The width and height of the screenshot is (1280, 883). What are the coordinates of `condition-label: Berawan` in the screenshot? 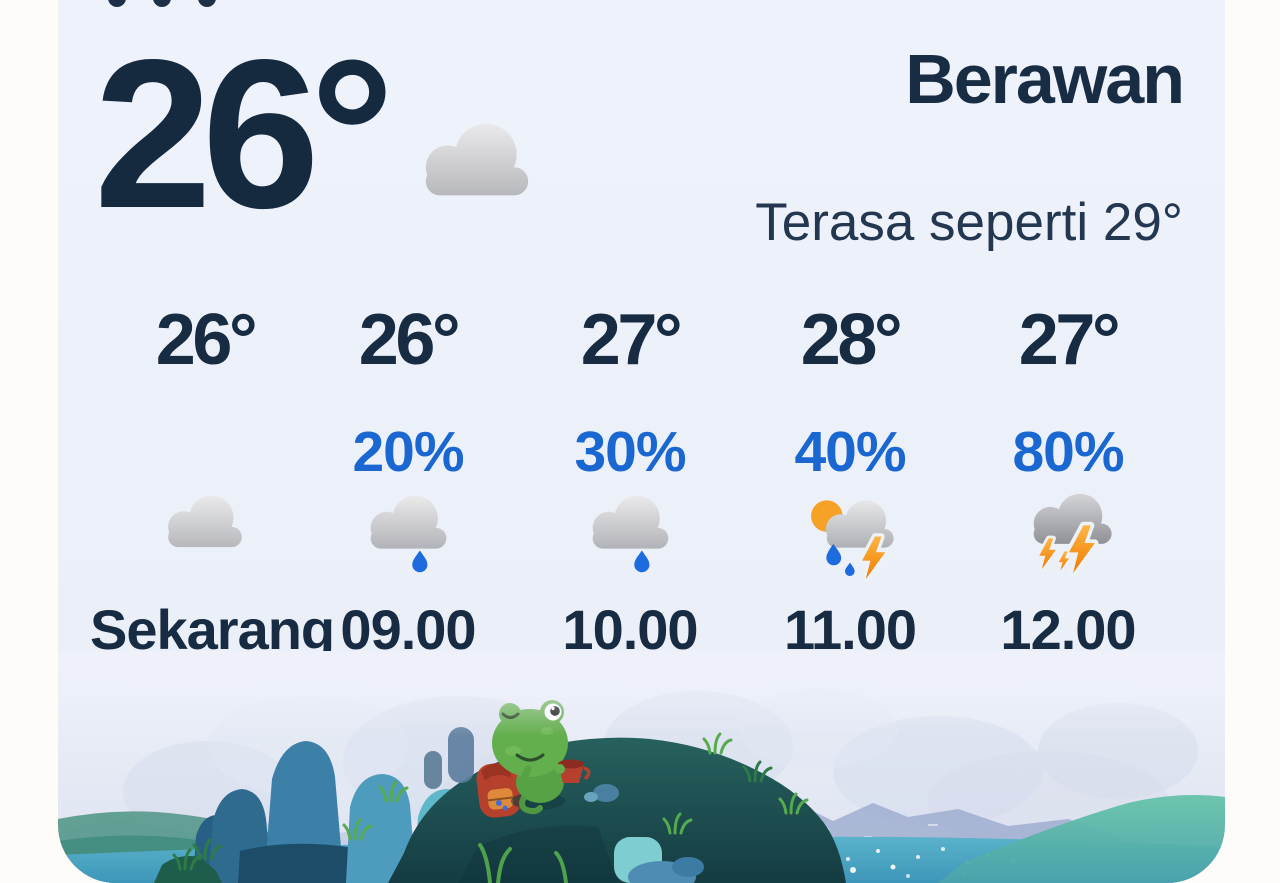 It's located at (1045, 79).